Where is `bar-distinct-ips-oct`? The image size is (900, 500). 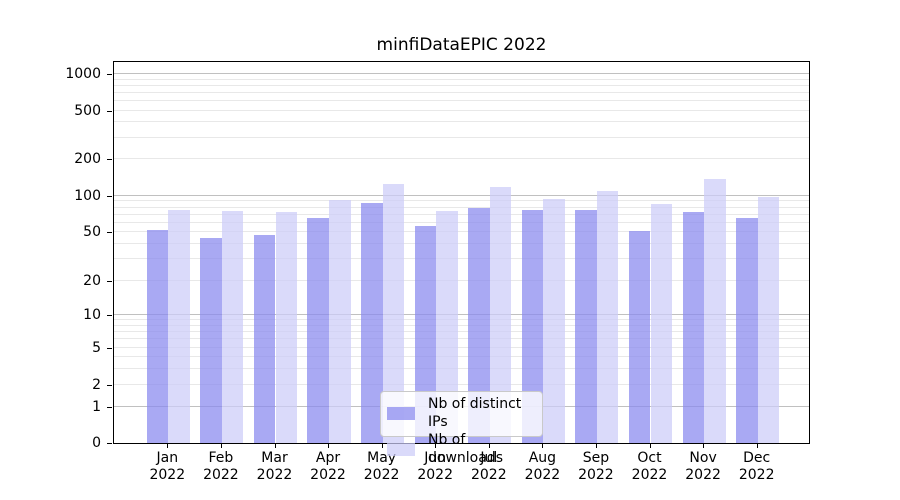 bar-distinct-ips-oct is located at coordinates (639, 337).